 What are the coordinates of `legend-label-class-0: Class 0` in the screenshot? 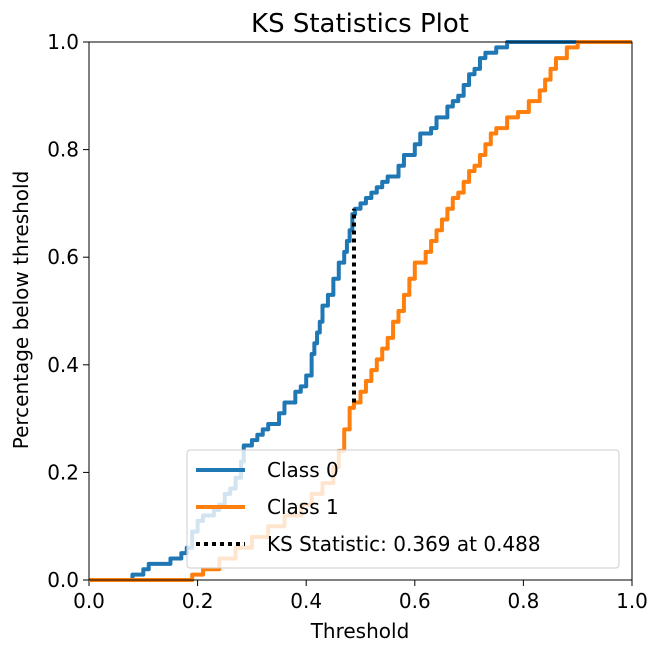 It's located at (303, 470).